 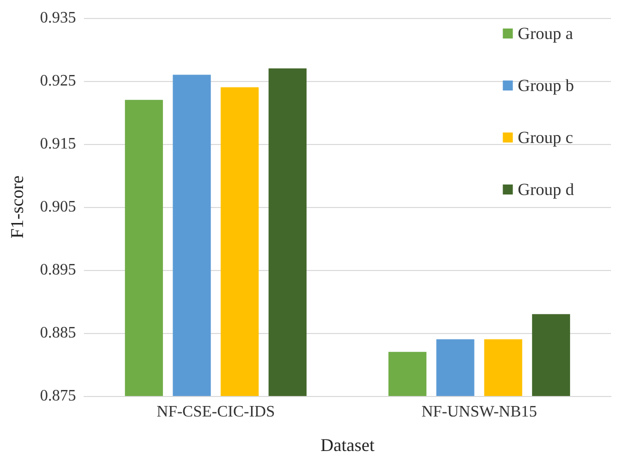 What do you see at coordinates (58, 18) in the screenshot?
I see `y-tick-label: 0.935` at bounding box center [58, 18].